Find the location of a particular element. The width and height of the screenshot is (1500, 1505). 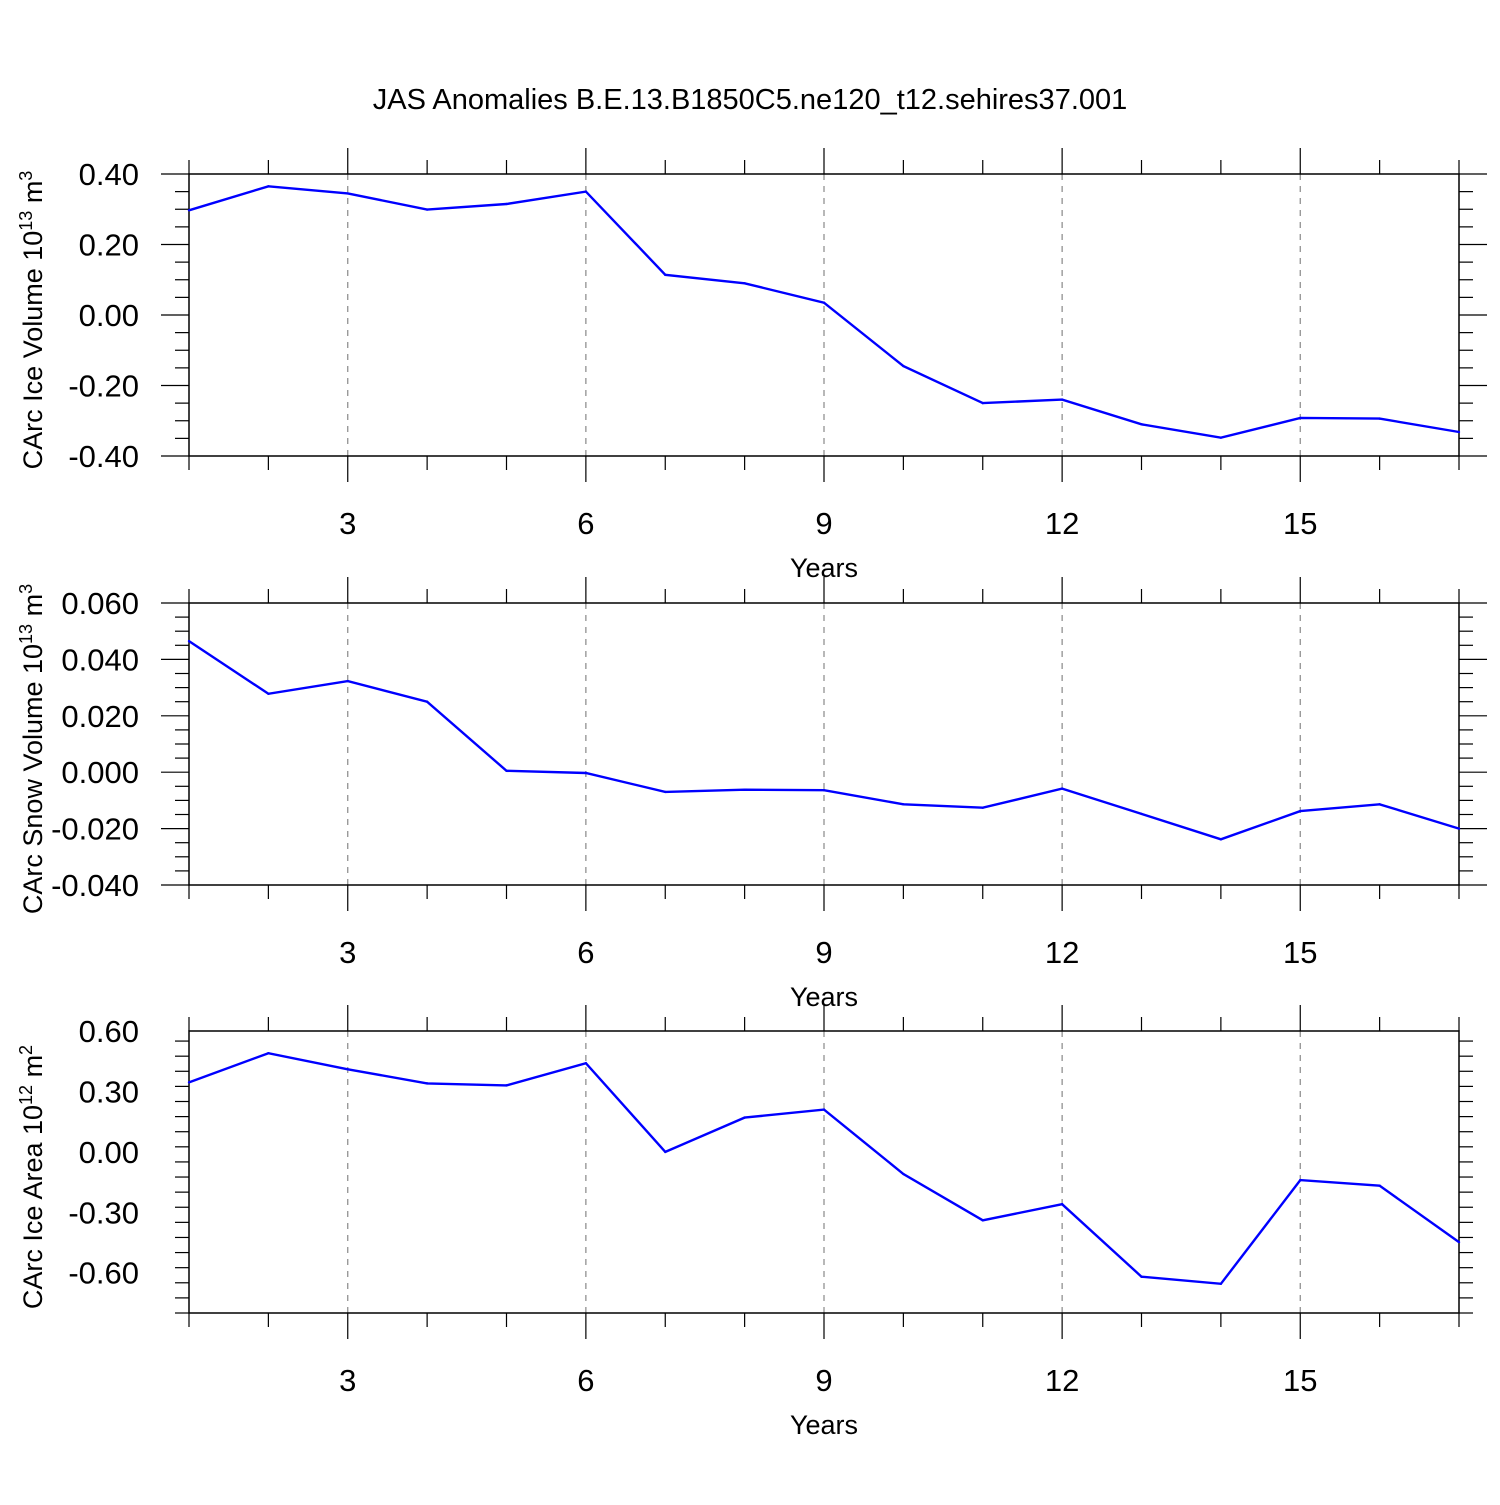

y-tick-label: -0.20 is located at coordinates (103, 386).